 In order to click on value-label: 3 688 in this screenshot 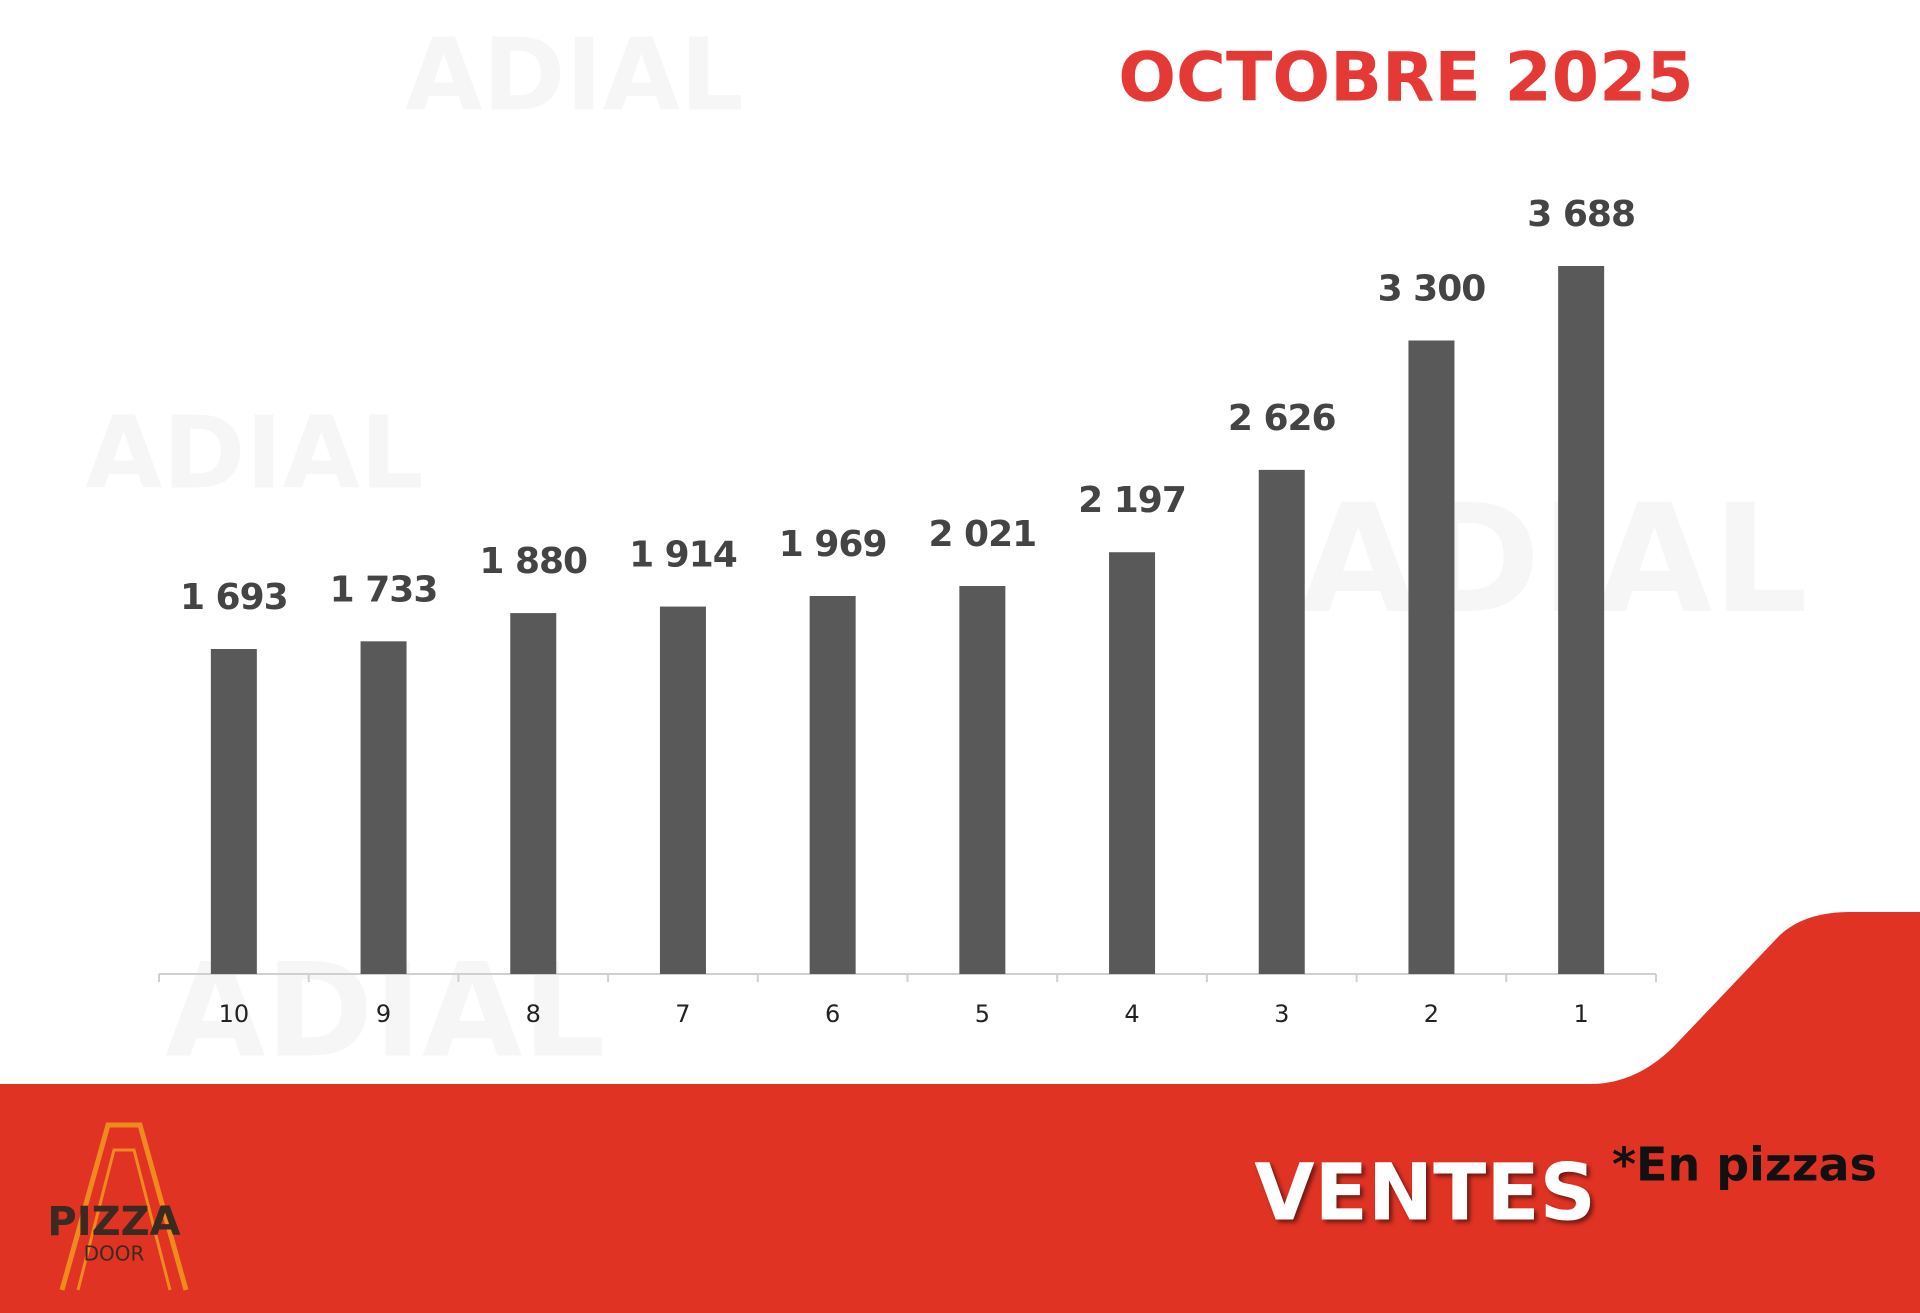, I will do `click(1581, 214)`.